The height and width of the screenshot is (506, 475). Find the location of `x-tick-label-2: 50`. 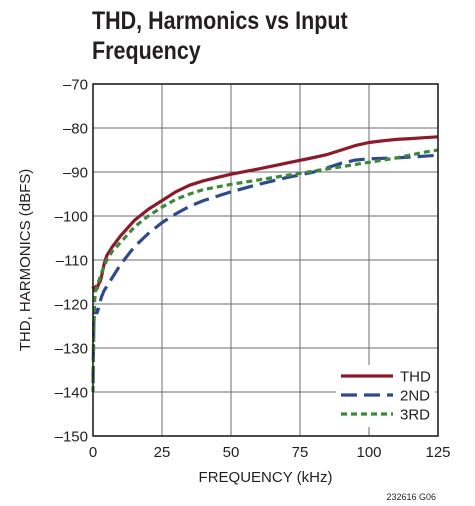

x-tick-label-2: 50 is located at coordinates (231, 452).